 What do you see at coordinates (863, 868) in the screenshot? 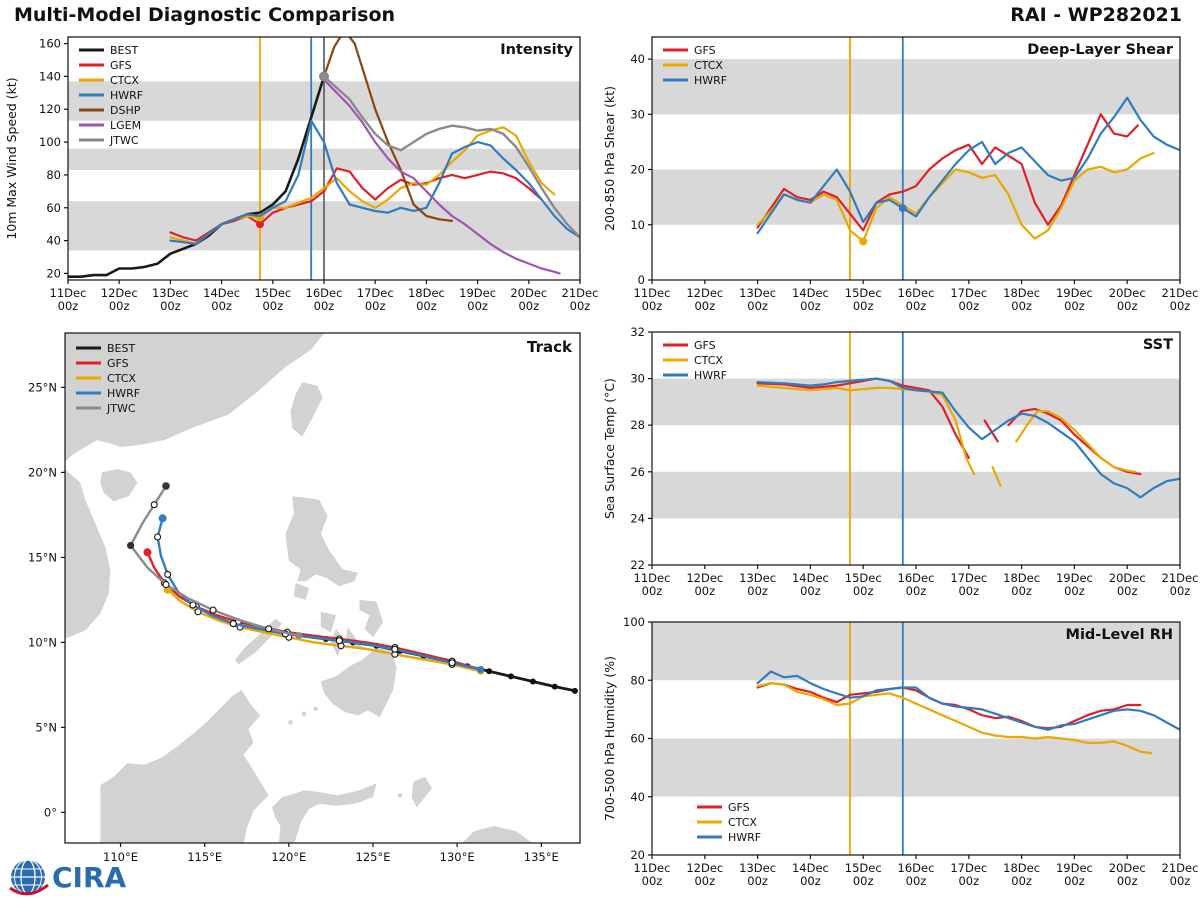
I see `x-tick-label: 15Dec` at bounding box center [863, 868].